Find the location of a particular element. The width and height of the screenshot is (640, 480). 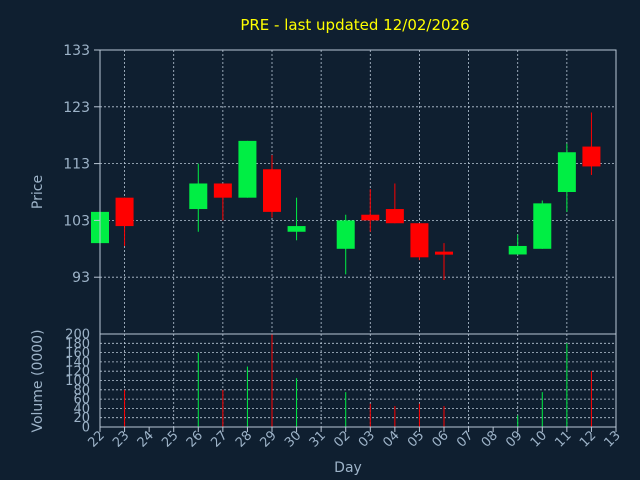

volume-tick-label: 180 is located at coordinates (77, 344).